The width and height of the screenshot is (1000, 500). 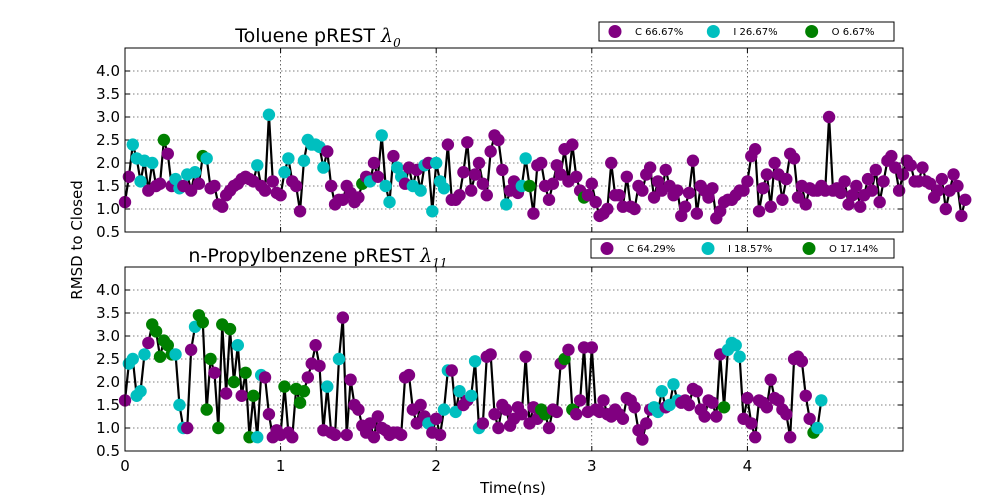 I want to click on y-tick-label: 2.0, so click(x=108, y=163).